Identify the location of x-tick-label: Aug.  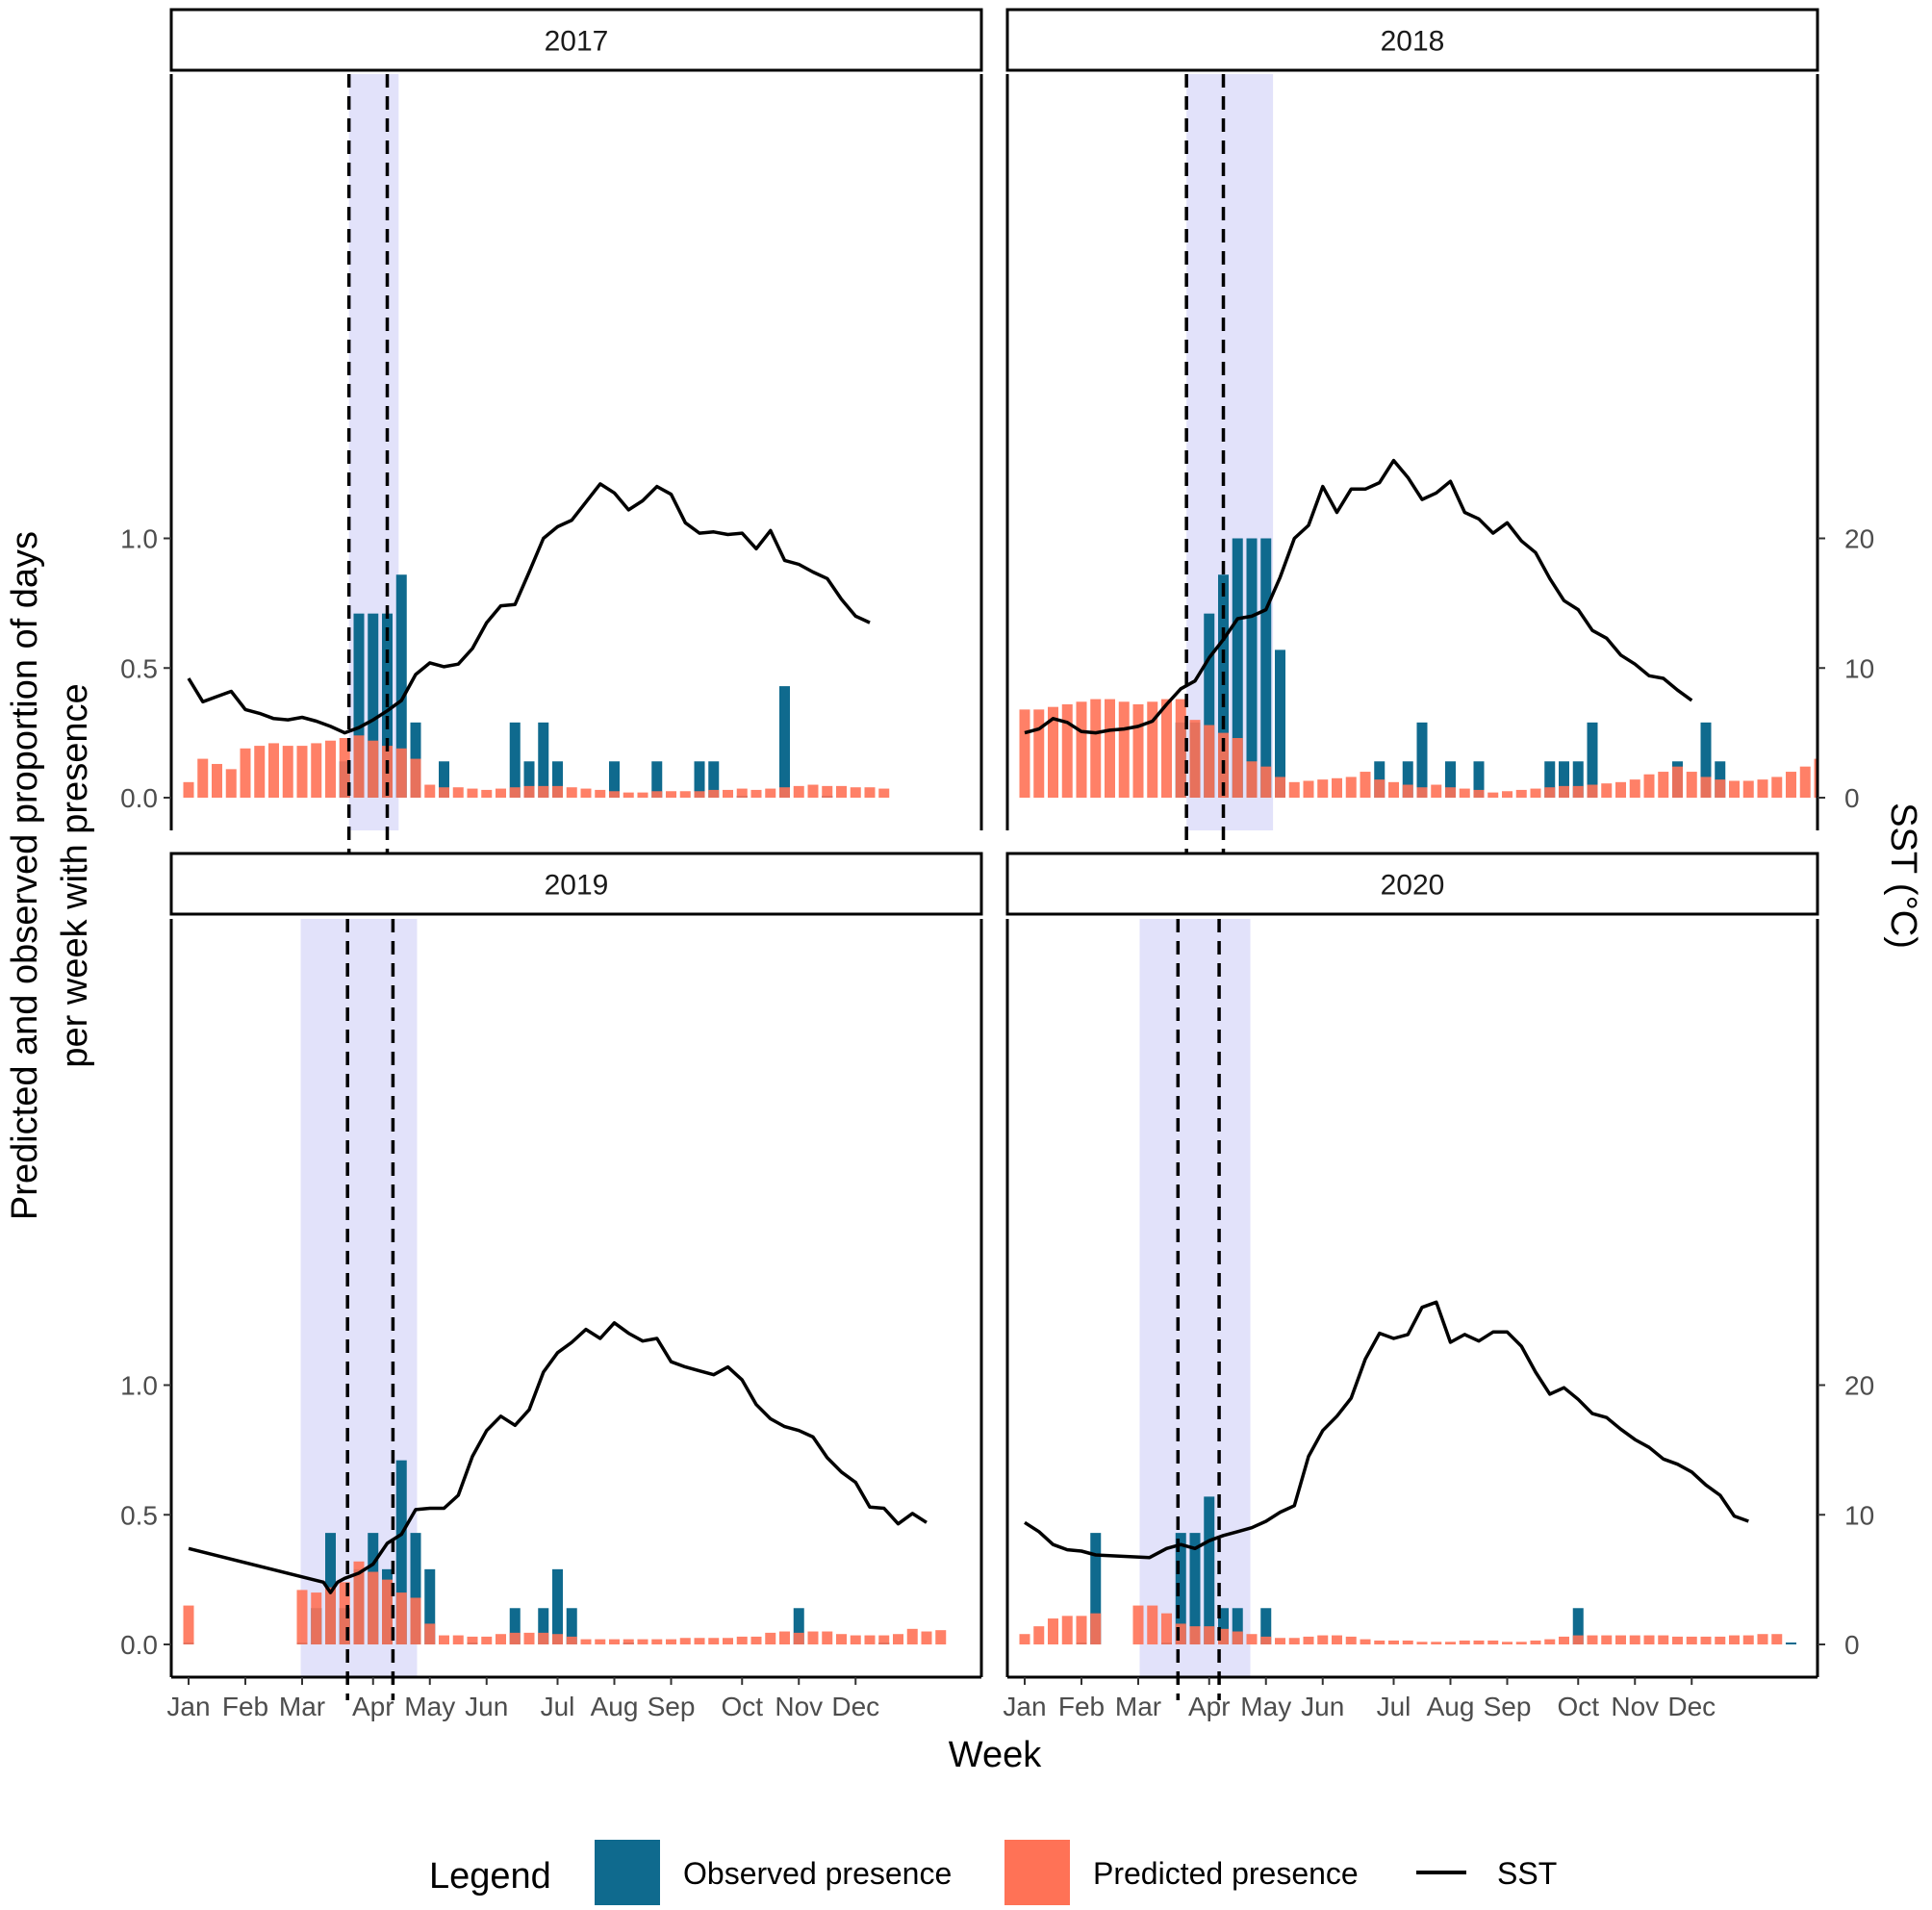
(1451, 1706).